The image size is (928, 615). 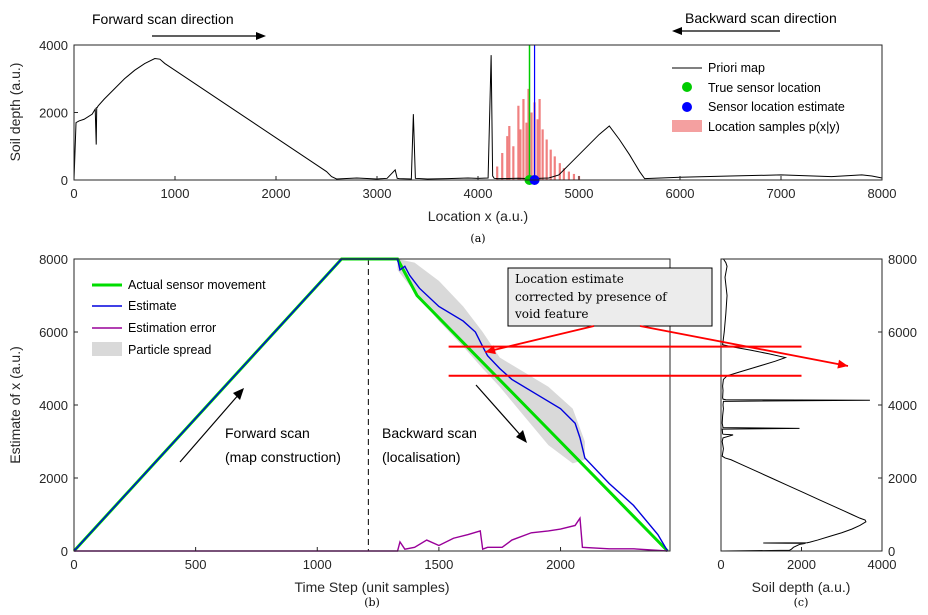 What do you see at coordinates (64, 551) in the screenshot?
I see `y-tick-label-b: 0` at bounding box center [64, 551].